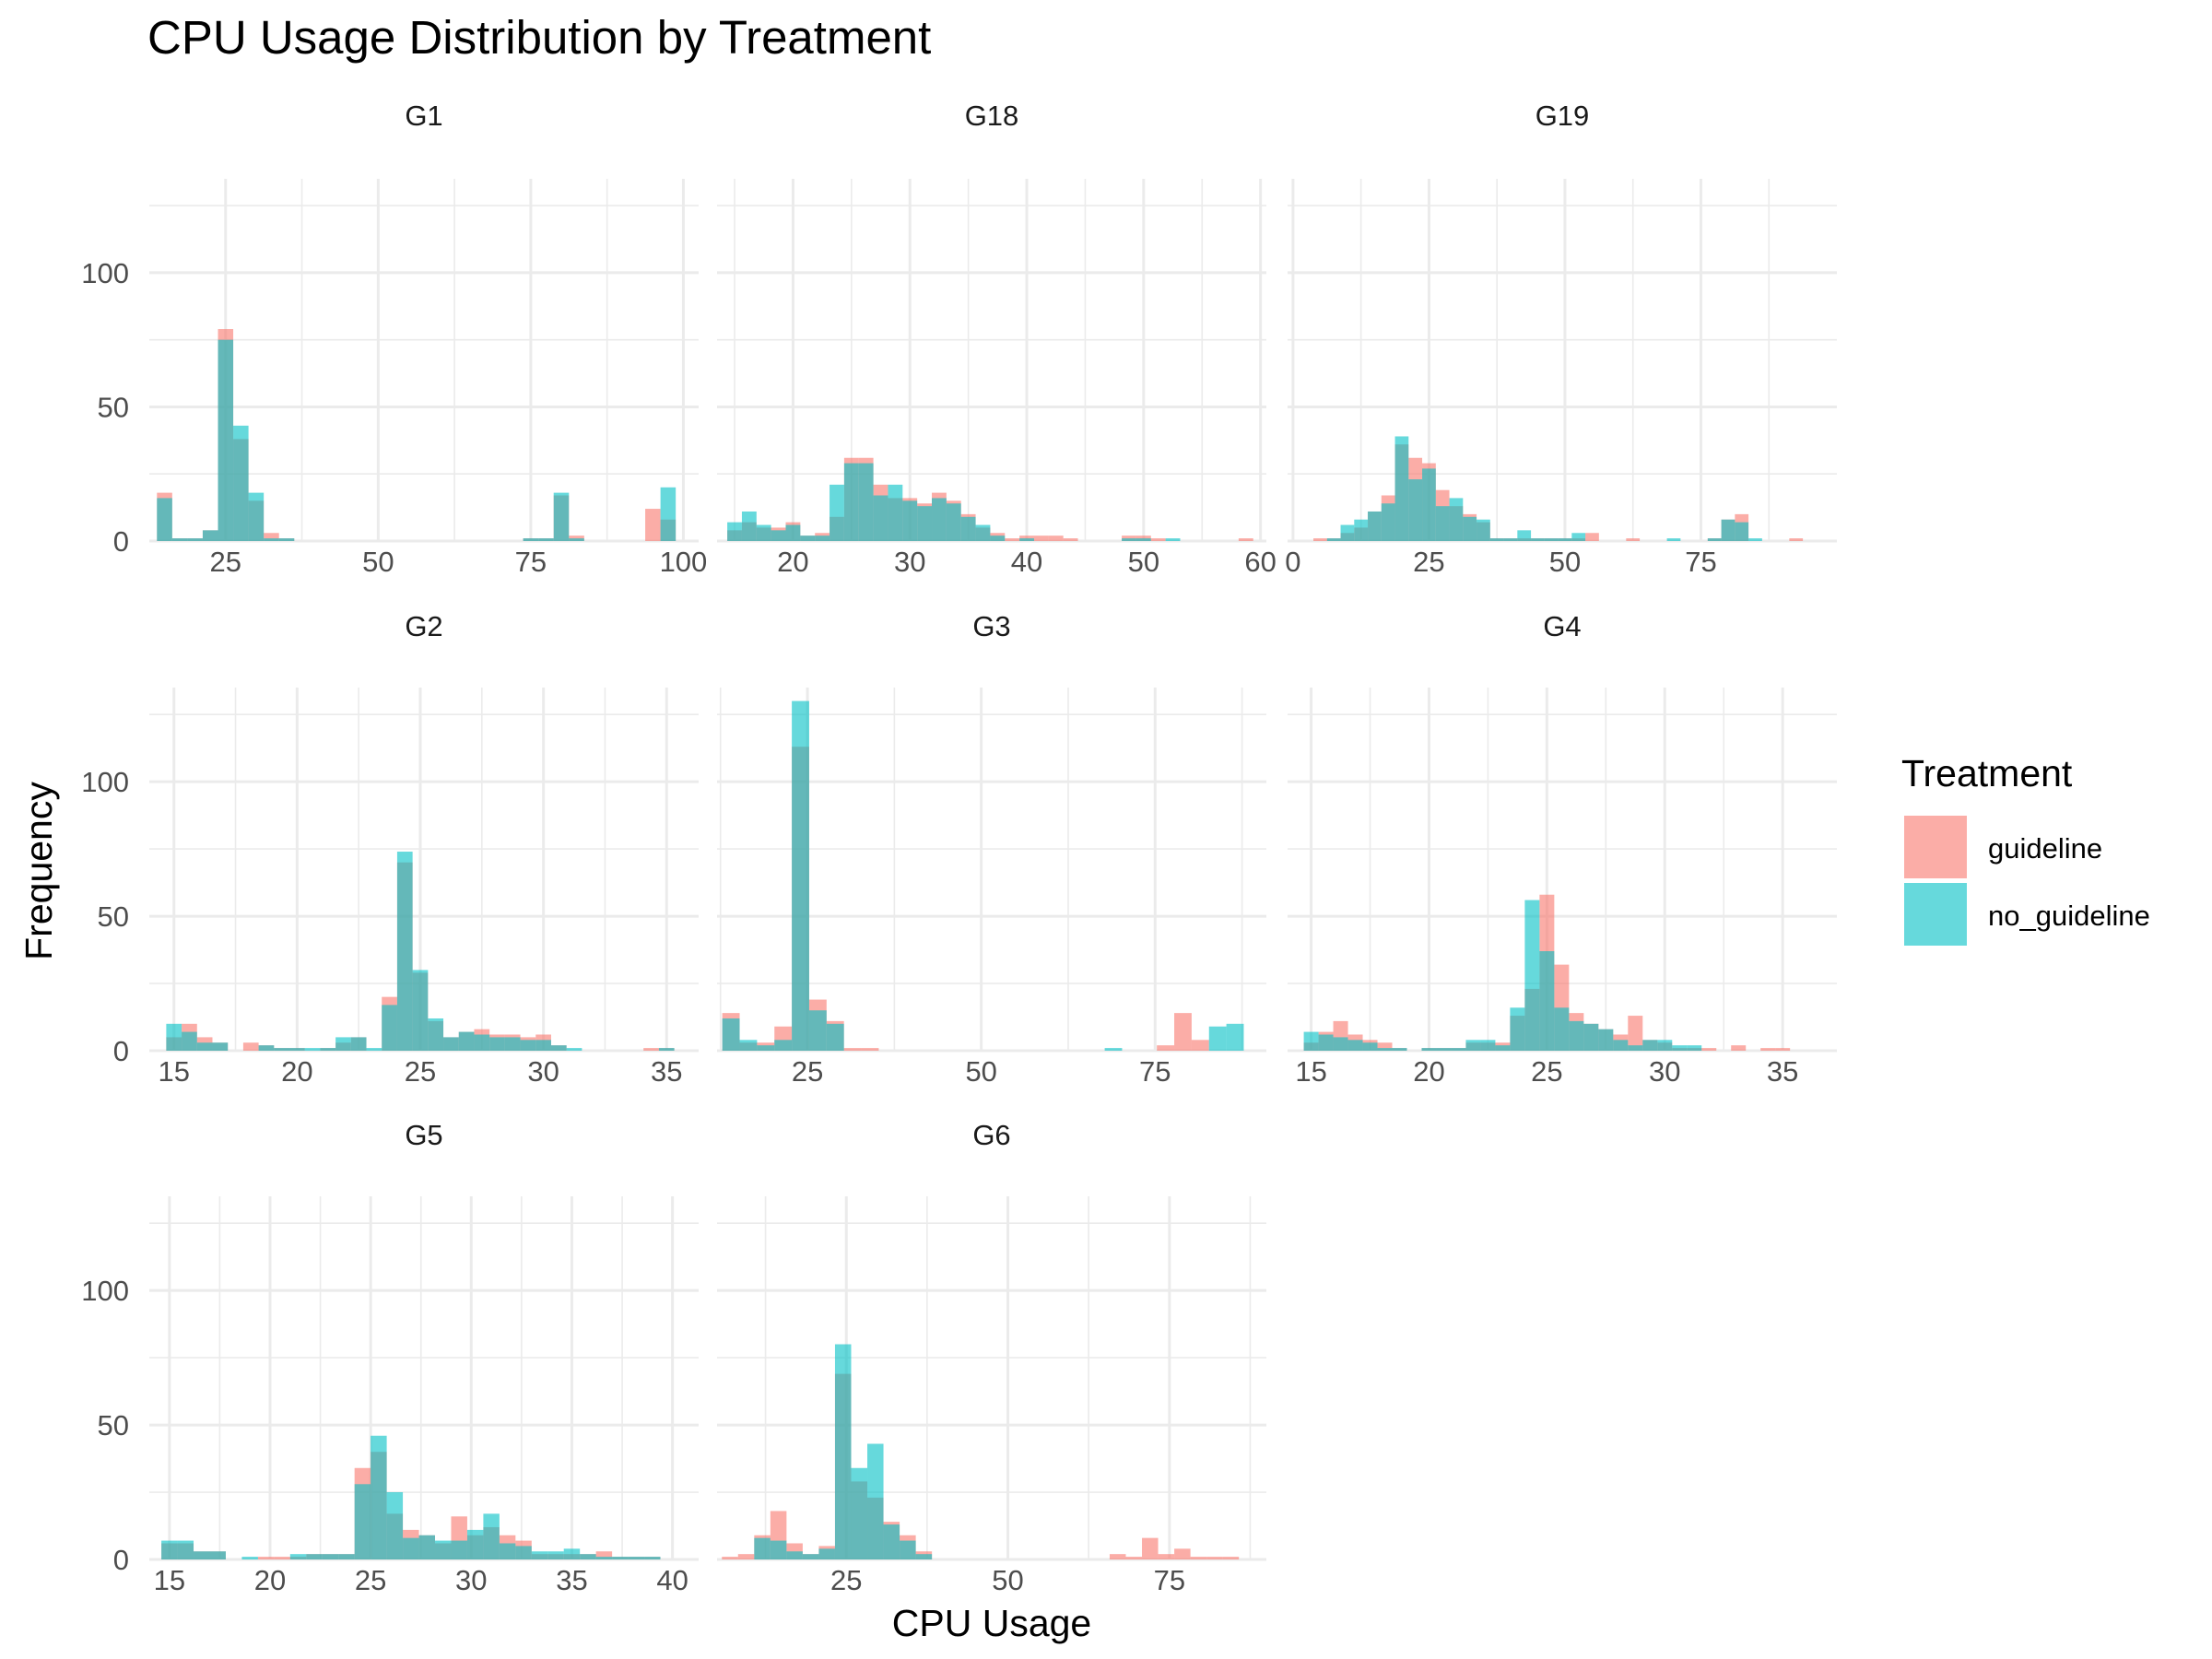  What do you see at coordinates (1562, 849) in the screenshot?
I see `panel-g4: G4 15 20 25 30 35` at bounding box center [1562, 849].